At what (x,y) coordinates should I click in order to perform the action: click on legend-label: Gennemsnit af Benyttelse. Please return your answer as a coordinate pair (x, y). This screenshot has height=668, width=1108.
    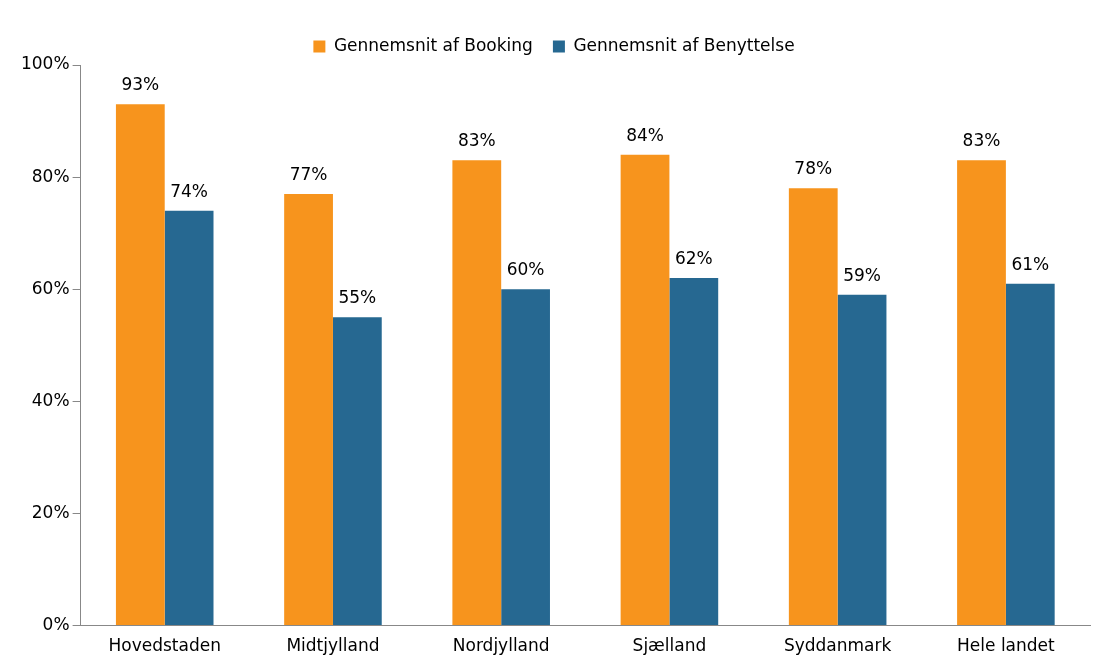
    Looking at the image, I should click on (684, 44).